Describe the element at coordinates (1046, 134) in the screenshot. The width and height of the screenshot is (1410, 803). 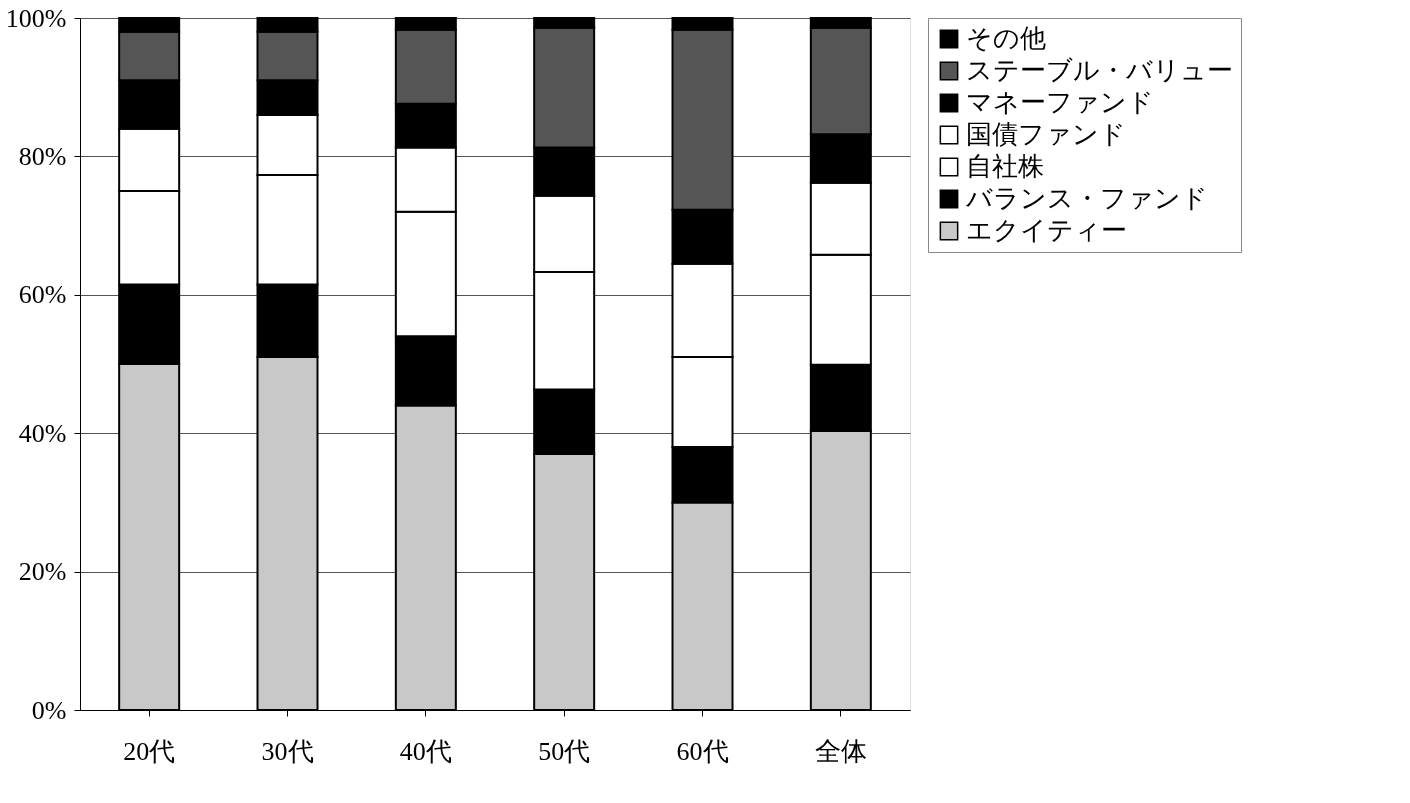
I see `legend-label: 国債ファンド` at that location.